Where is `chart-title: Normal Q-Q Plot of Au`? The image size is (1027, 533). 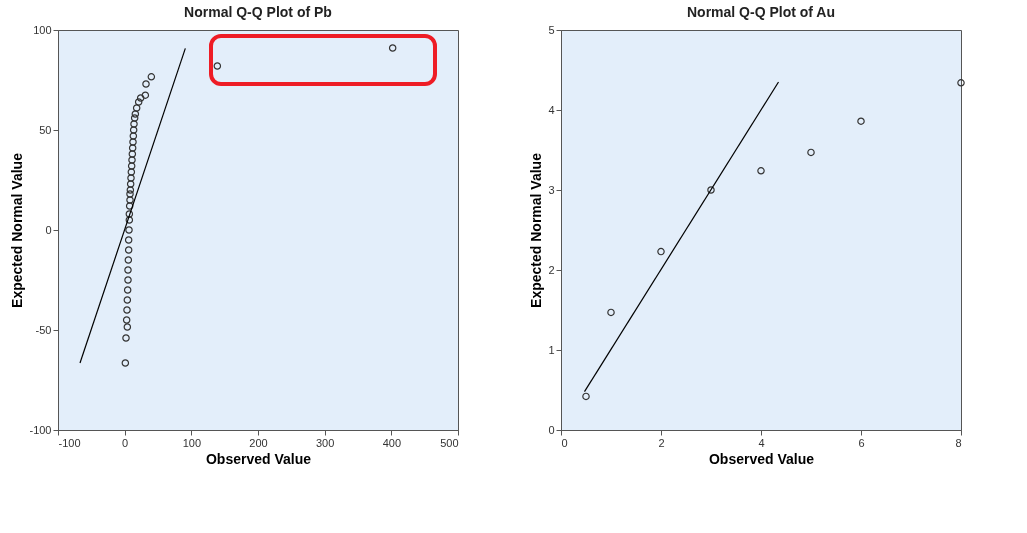 chart-title: Normal Q-Q Plot of Au is located at coordinates (761, 12).